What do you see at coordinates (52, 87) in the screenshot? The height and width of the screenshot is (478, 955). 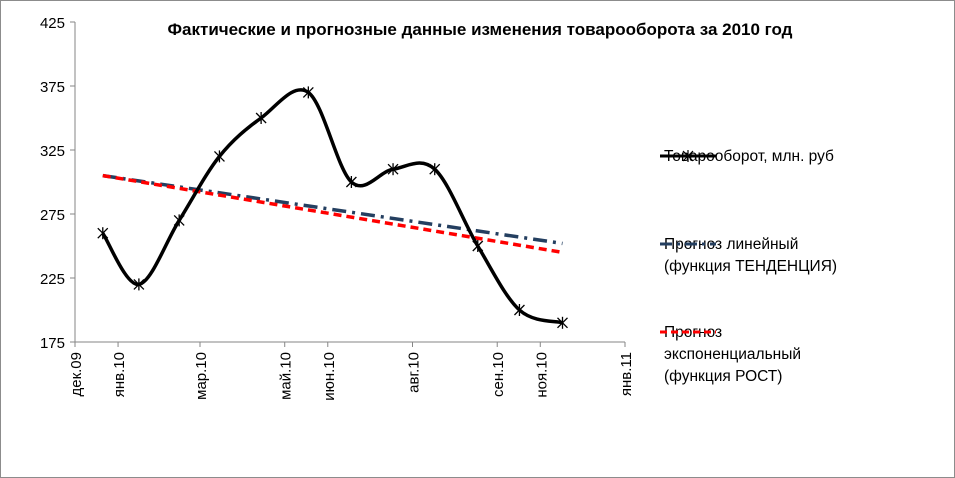 I see `y-tick-label: 375` at bounding box center [52, 87].